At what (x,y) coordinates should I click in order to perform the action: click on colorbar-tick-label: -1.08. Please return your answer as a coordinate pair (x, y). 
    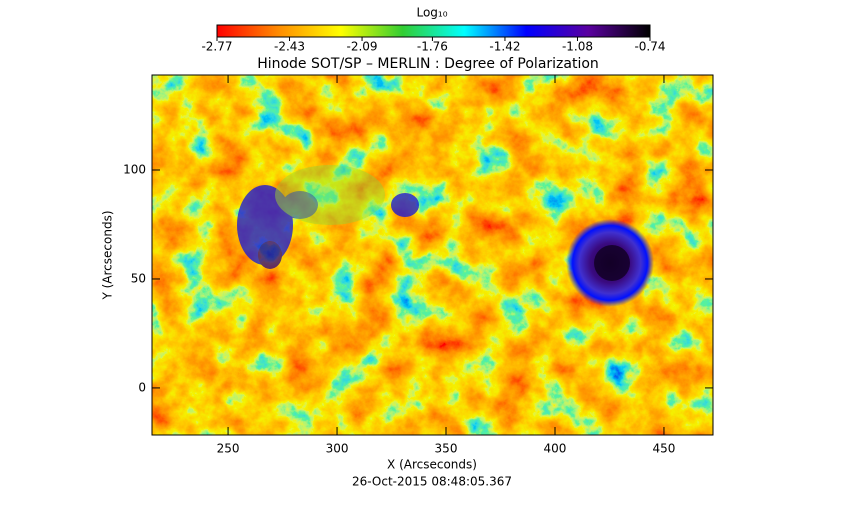
    Looking at the image, I should click on (577, 47).